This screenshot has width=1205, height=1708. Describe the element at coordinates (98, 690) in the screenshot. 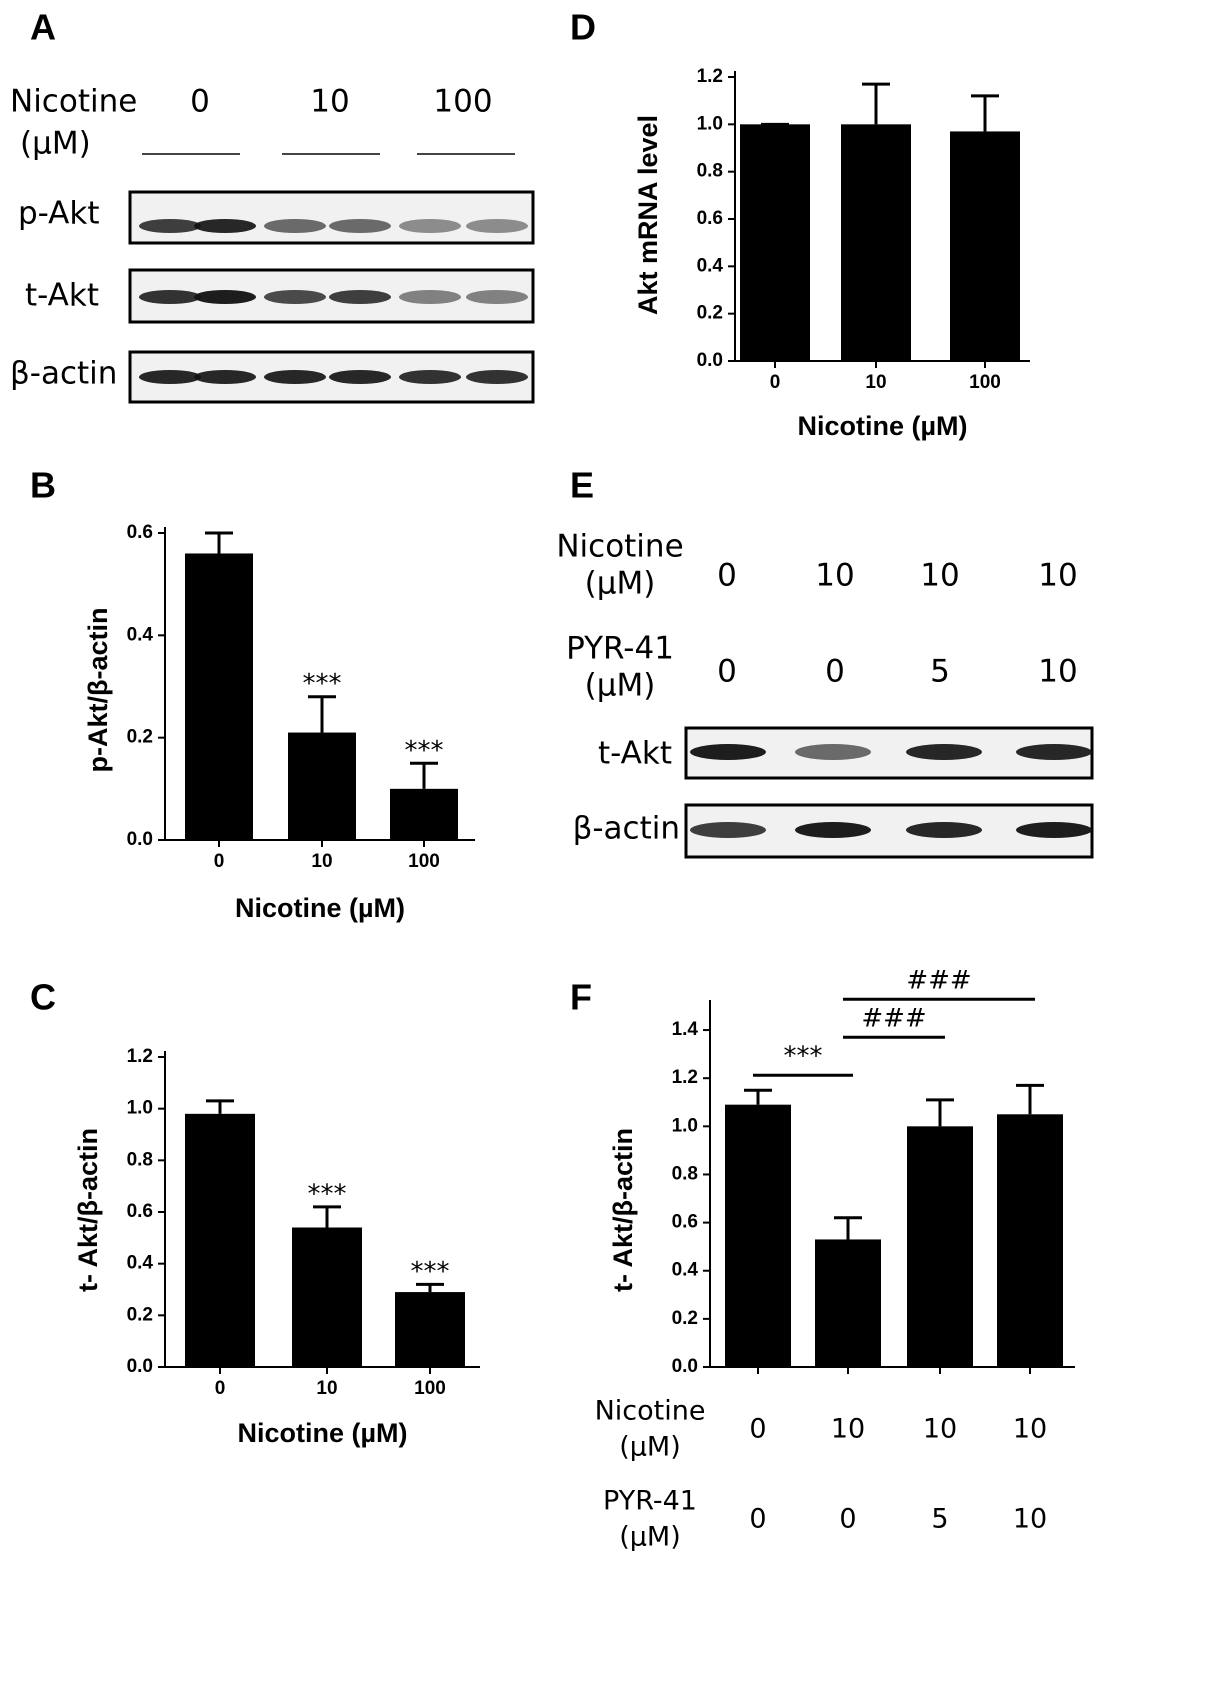

I see `y-axis-title: p-Akt/β-actin` at that location.